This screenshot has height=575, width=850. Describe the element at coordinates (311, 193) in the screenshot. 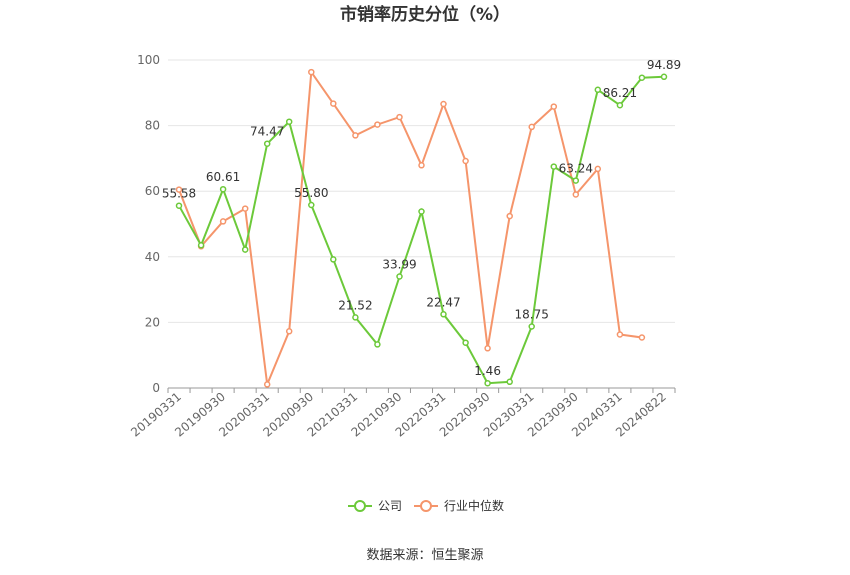

I see `data-label: 55.80` at that location.